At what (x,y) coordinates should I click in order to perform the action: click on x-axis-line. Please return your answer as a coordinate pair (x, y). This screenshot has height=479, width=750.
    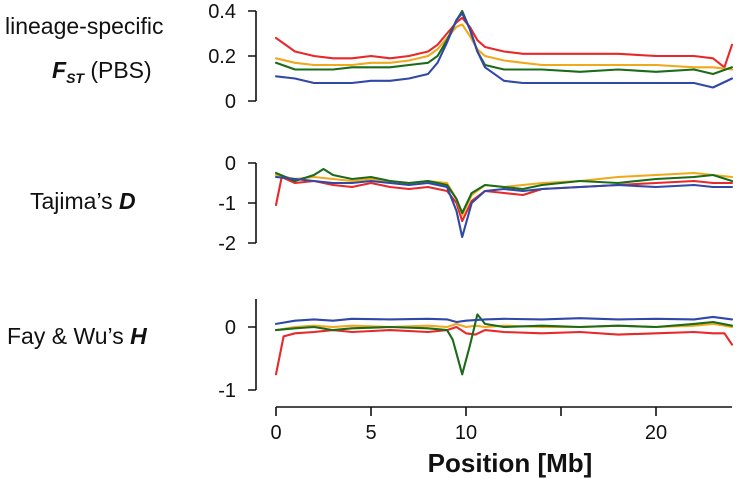
    Looking at the image, I should click on (503, 411).